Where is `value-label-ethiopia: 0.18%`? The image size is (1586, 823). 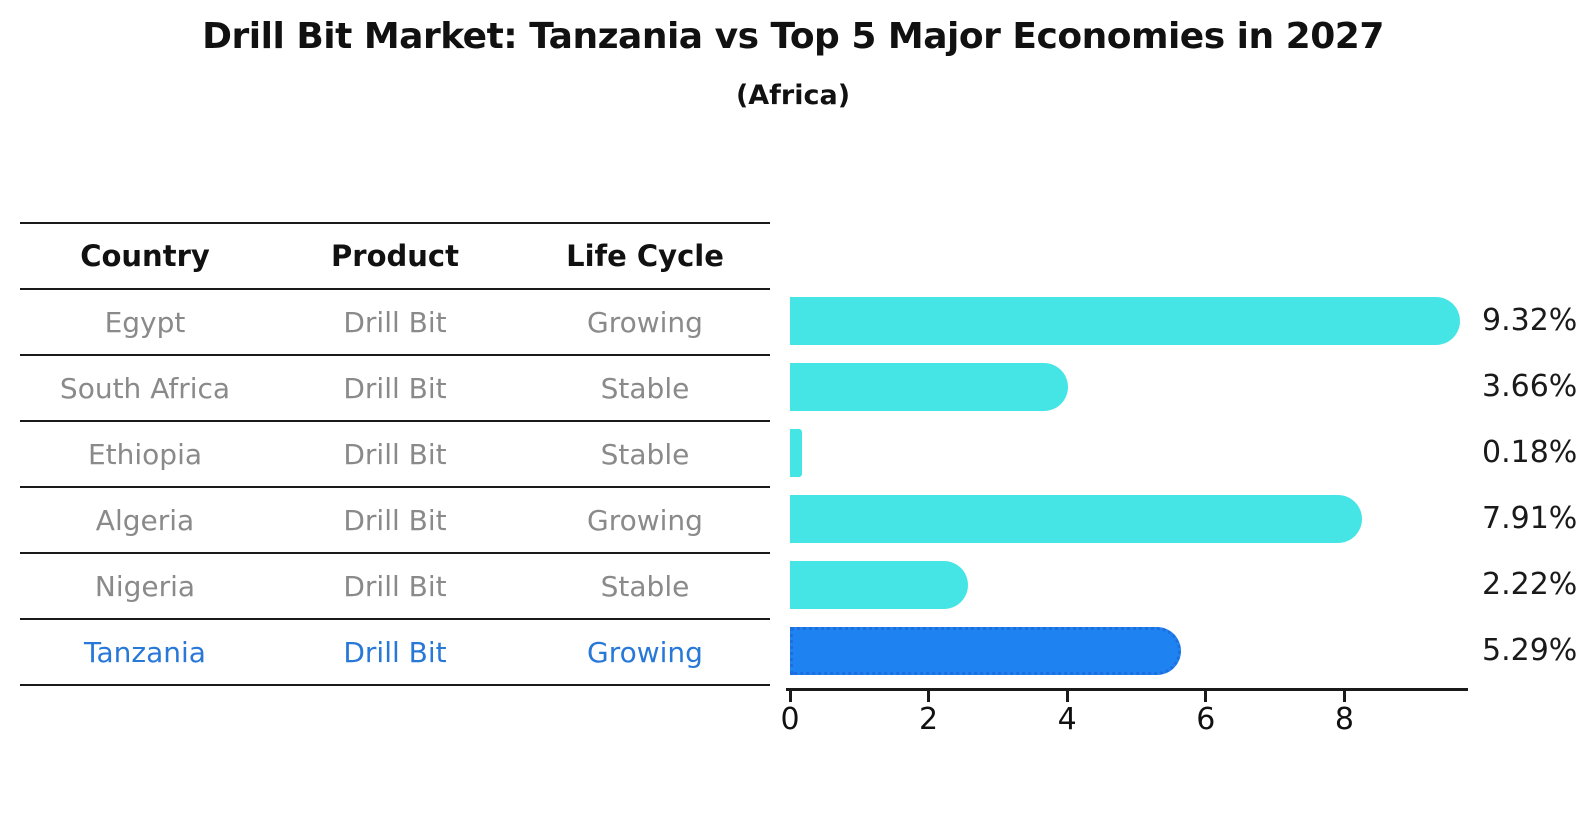 value-label-ethiopia: 0.18% is located at coordinates (1530, 452).